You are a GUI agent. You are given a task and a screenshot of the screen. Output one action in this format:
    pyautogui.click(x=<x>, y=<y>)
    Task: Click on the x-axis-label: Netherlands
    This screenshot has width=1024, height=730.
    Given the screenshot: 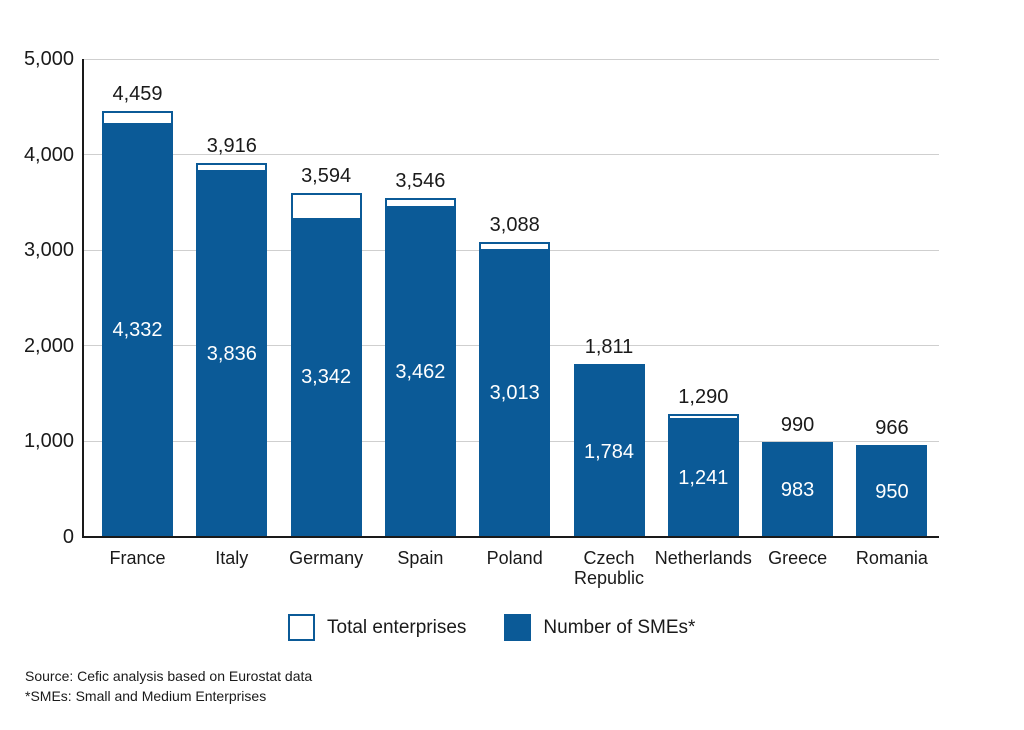 What is the action you would take?
    pyautogui.click(x=703, y=558)
    